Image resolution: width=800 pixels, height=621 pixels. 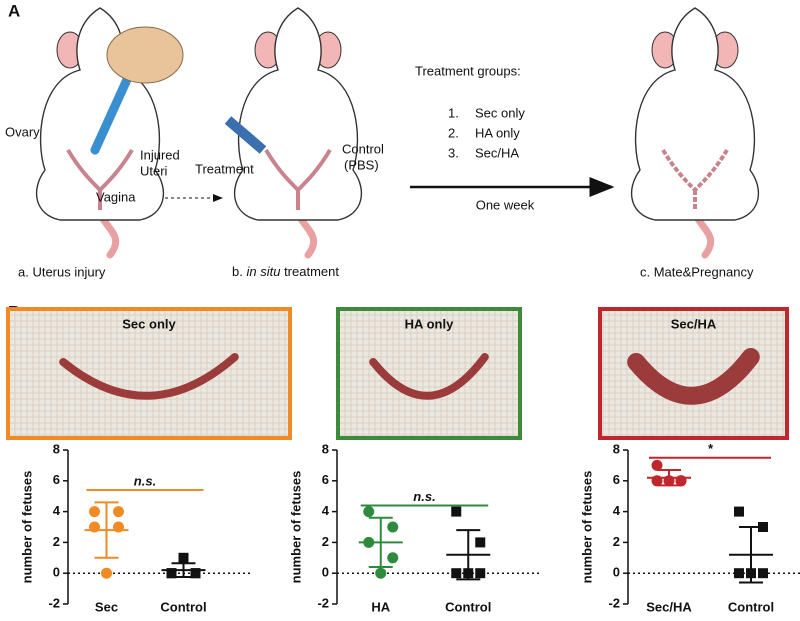 I want to click on group-text: HA only, so click(x=497, y=132).